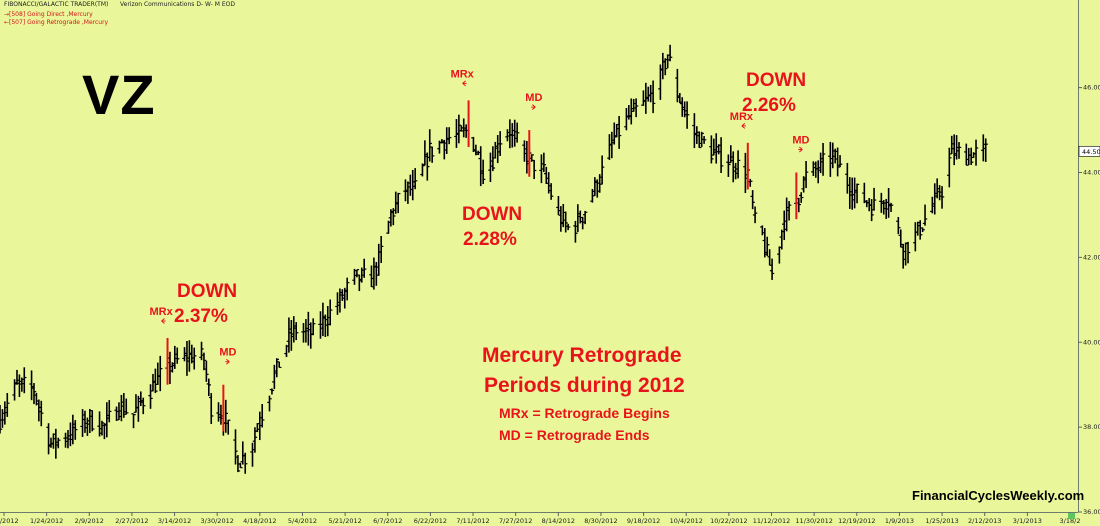  What do you see at coordinates (899, 521) in the screenshot?
I see `x-tick-label: 1/9/2013` at bounding box center [899, 521].